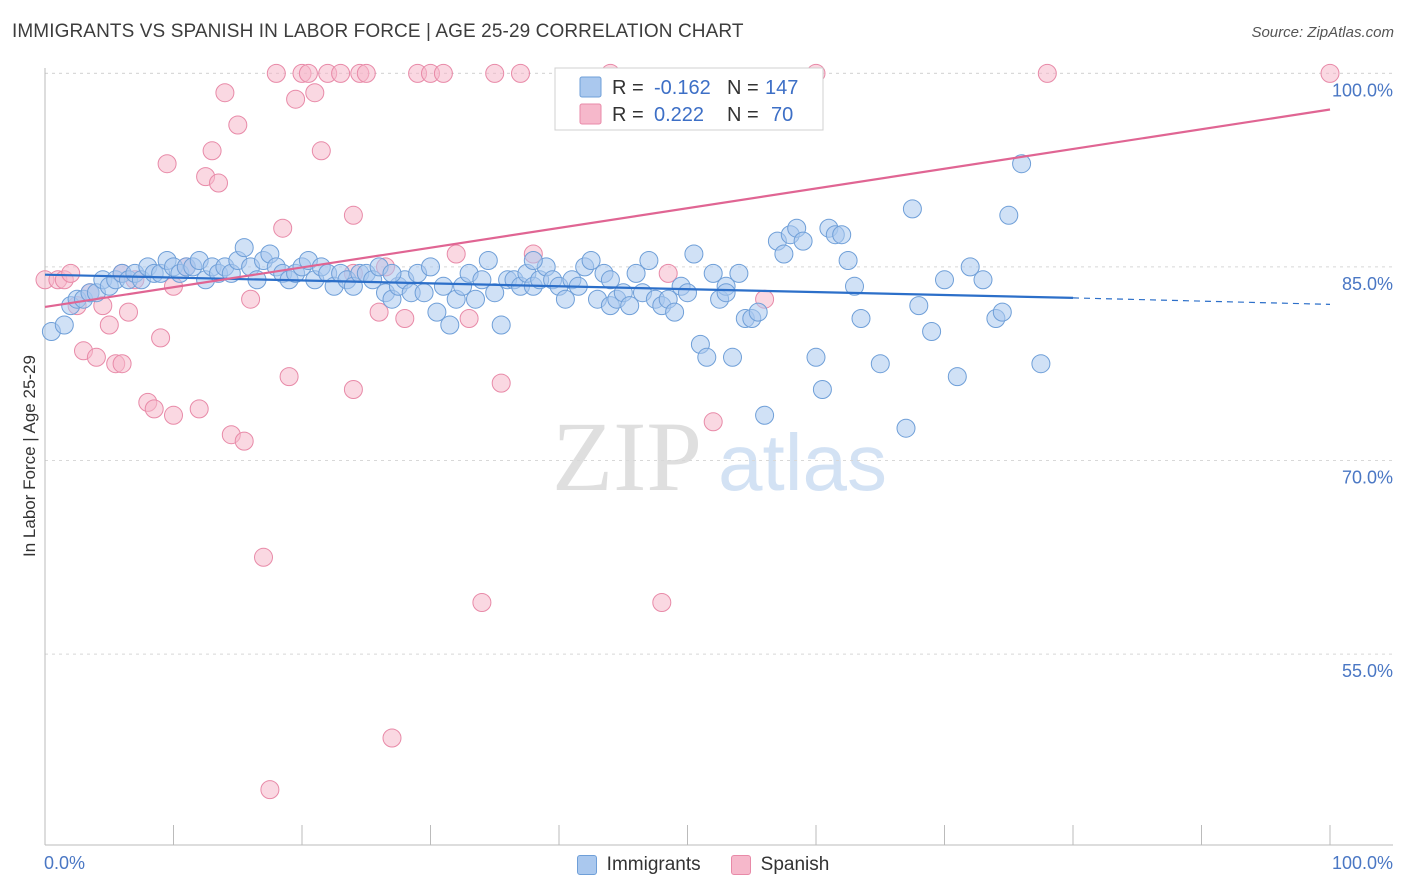 The width and height of the screenshot is (1406, 892). Describe the element at coordinates (781, 88) in the screenshot. I see `legend-immigrants-n-value: 147` at that location.